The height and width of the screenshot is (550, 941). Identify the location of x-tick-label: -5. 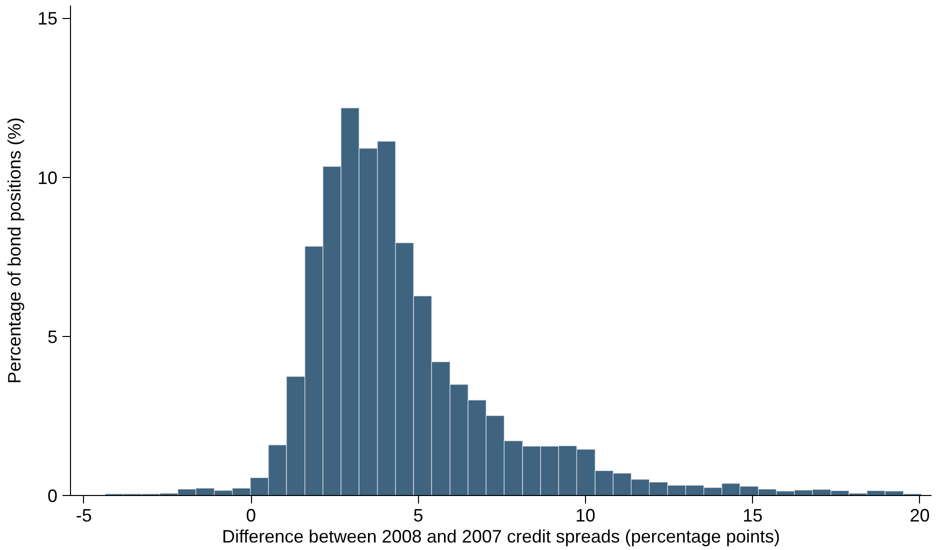
(84, 516).